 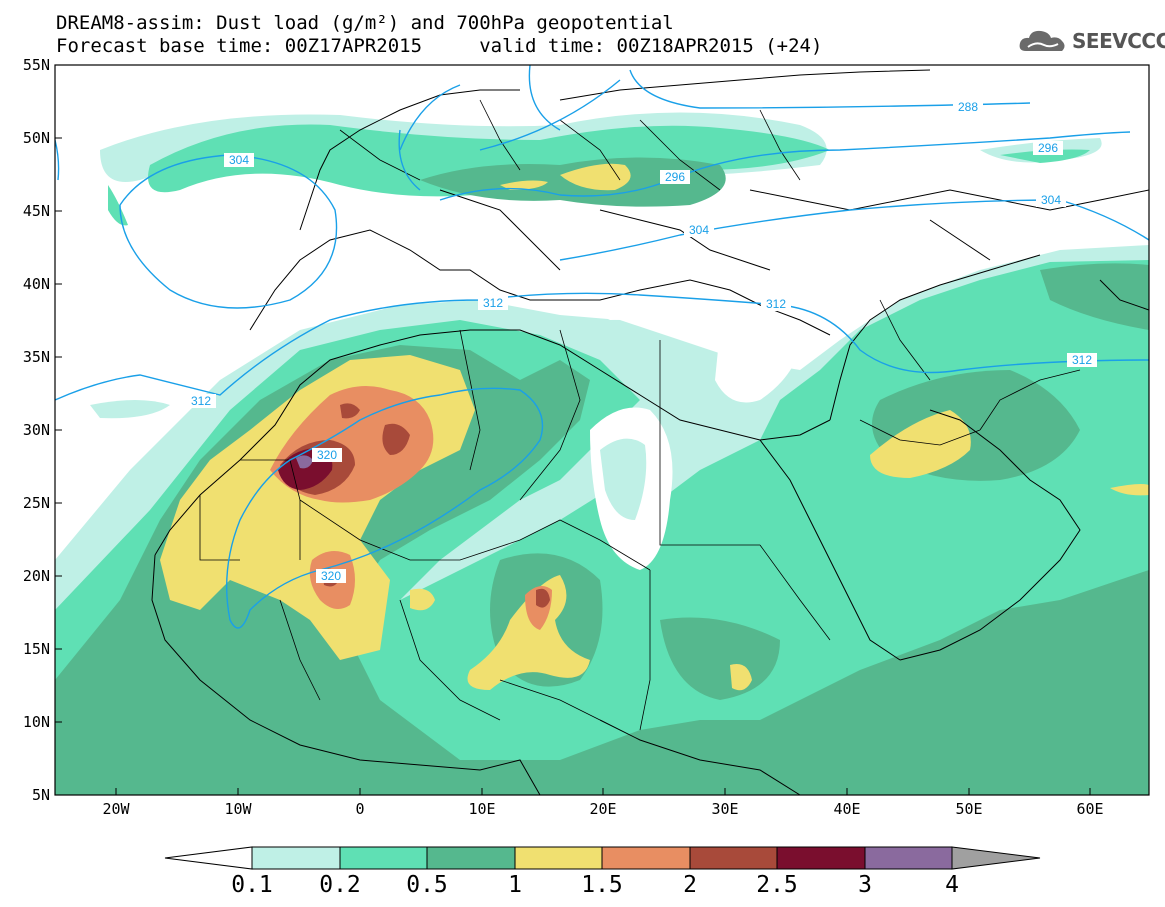 I want to click on colorbar-tick-label: 0.2, so click(x=340, y=885).